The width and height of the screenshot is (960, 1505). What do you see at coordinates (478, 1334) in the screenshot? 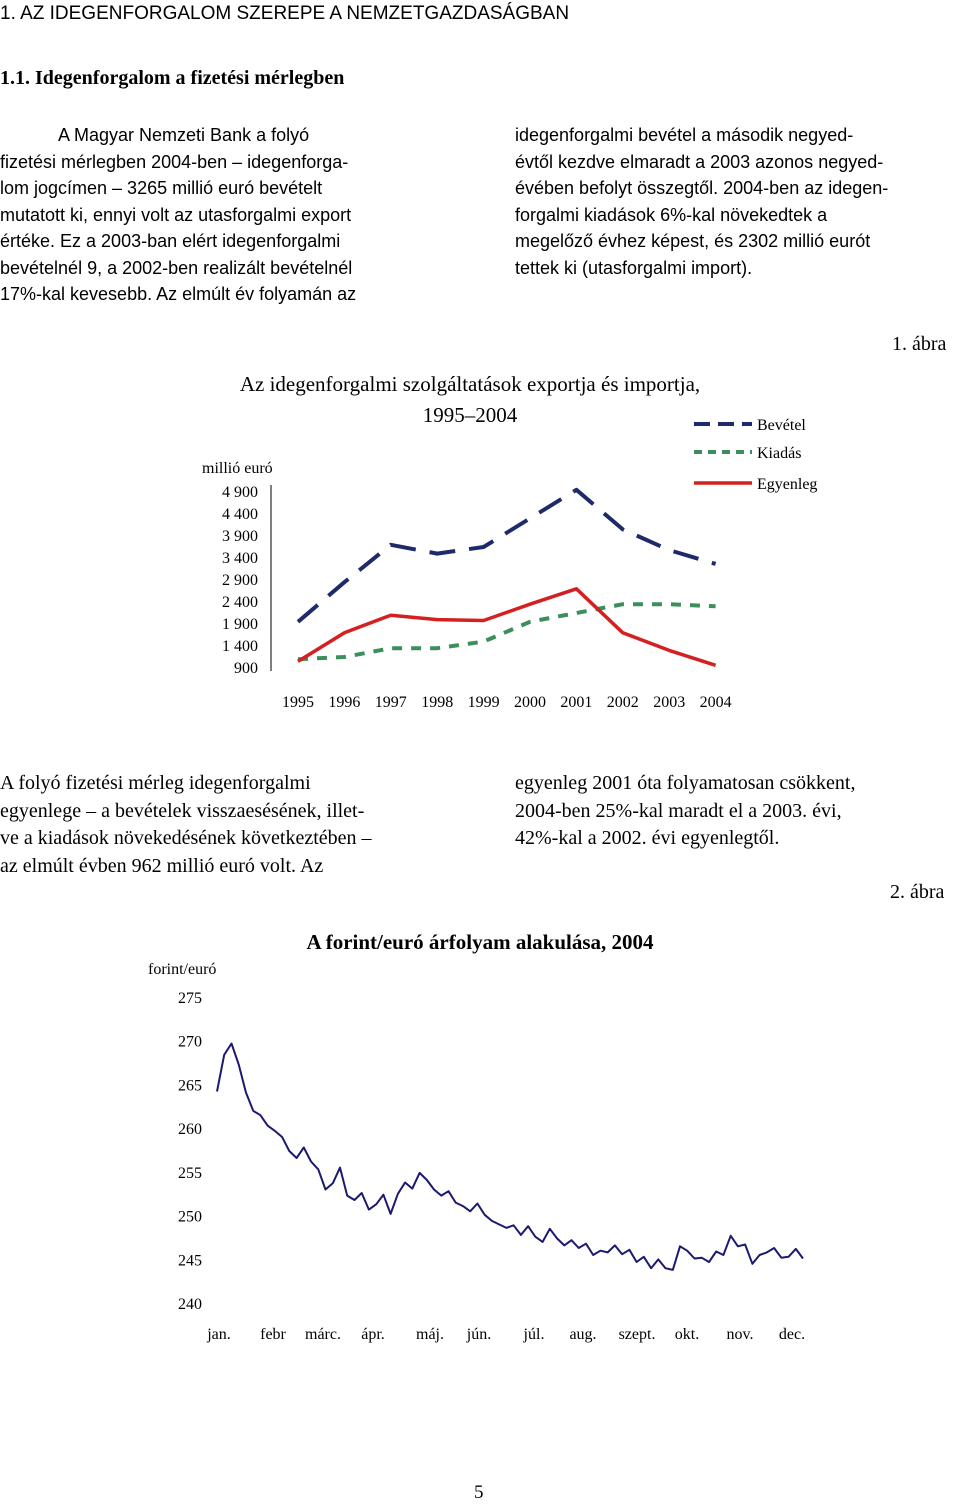
I see `x-tick-label: jún.` at bounding box center [478, 1334].